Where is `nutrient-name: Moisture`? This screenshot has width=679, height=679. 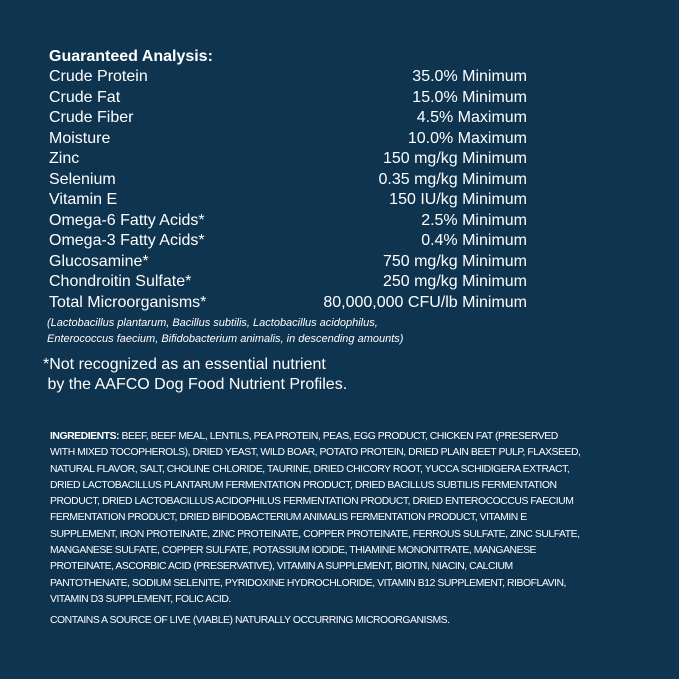 nutrient-name: Moisture is located at coordinates (80, 138).